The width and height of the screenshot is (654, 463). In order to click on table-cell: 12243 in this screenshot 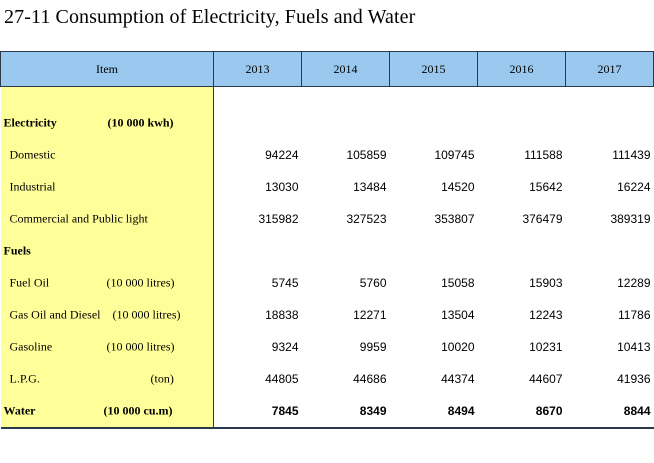, I will do `click(546, 315)`.